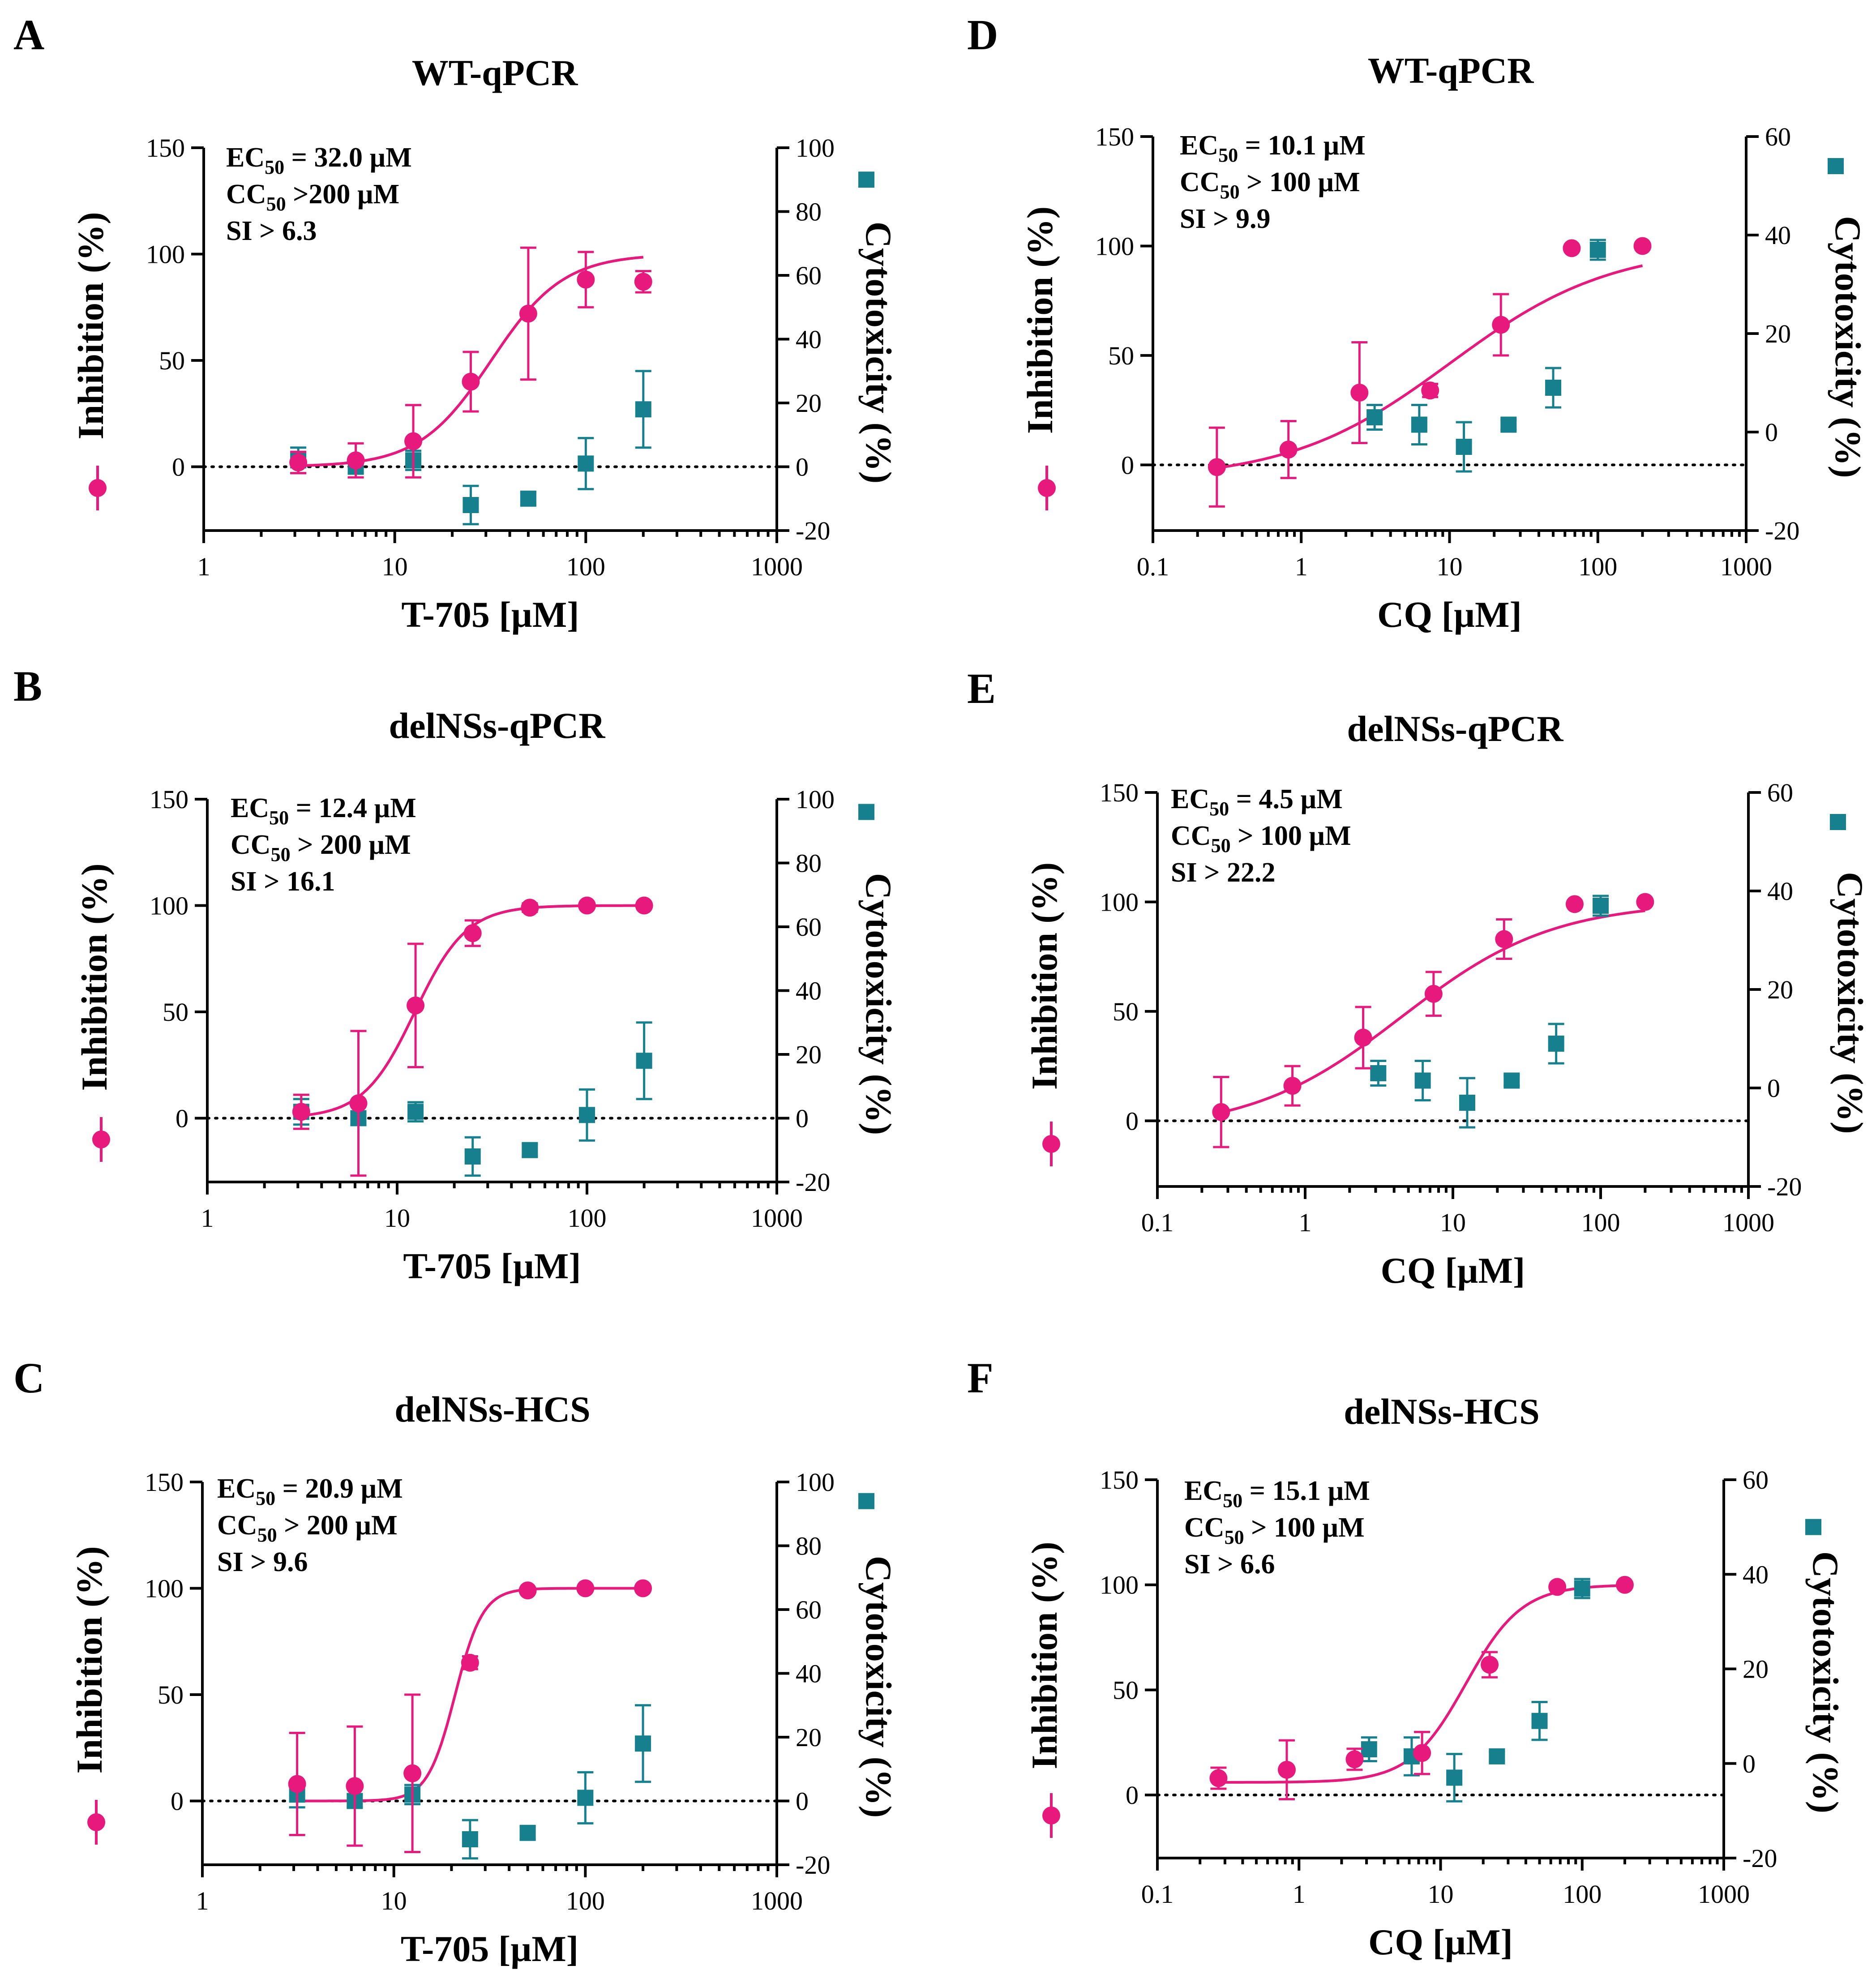 The width and height of the screenshot is (1876, 1987). I want to click on panel-letter: C, so click(28, 1378).